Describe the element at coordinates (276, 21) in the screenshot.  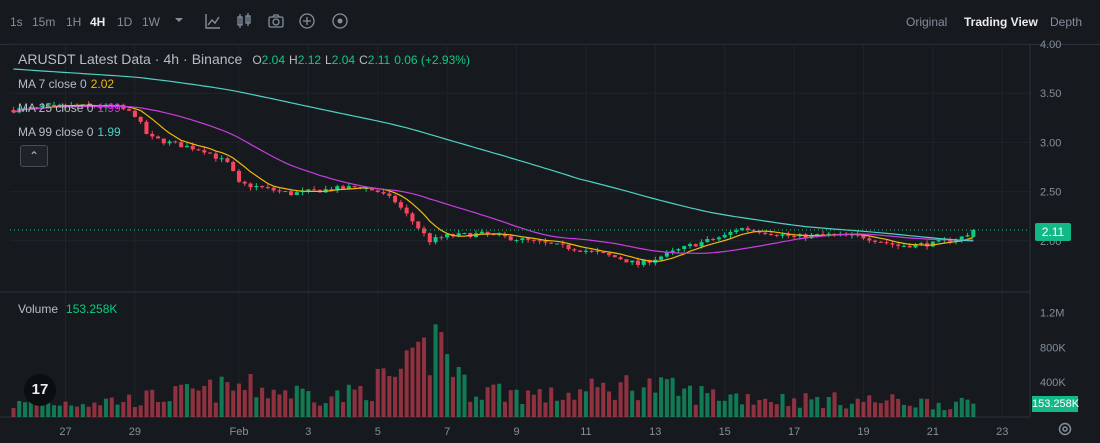
I see `camera-icon` at that location.